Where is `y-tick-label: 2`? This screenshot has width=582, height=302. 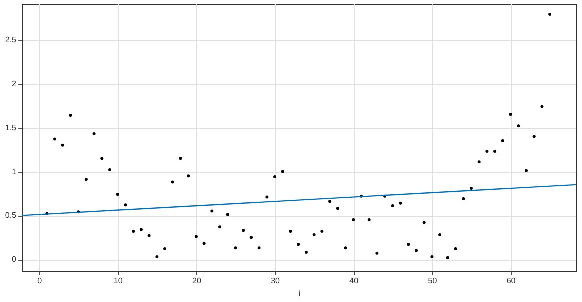 y-tick-label: 2 is located at coordinates (15, 83).